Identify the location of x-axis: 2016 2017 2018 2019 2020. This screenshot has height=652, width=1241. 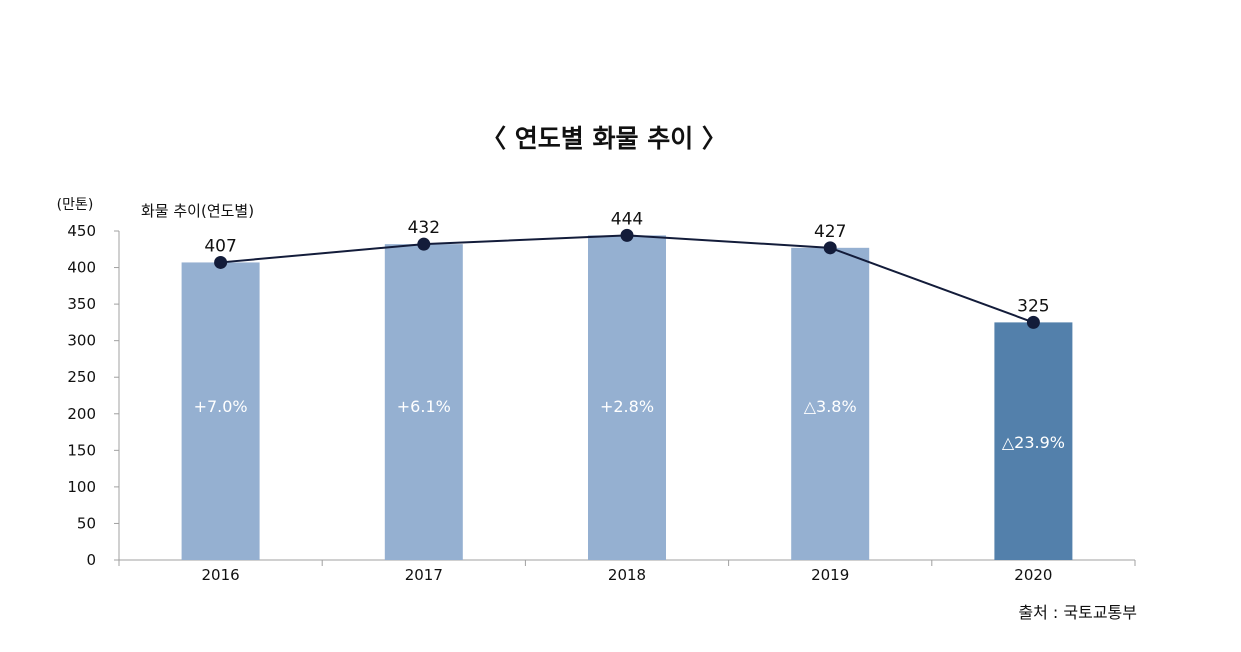
(627, 571).